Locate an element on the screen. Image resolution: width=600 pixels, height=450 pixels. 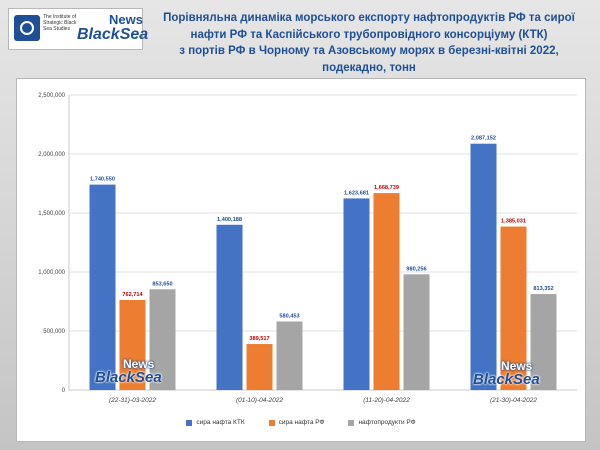
data-label: 1,385,031 is located at coordinates (513, 222).